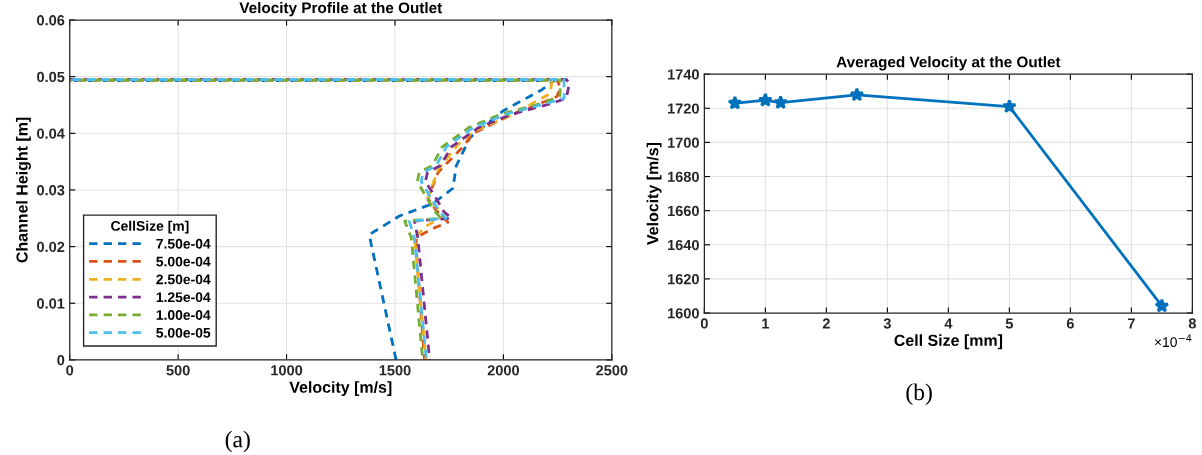 The image size is (1202, 455). I want to click on text: (a), so click(237, 441).